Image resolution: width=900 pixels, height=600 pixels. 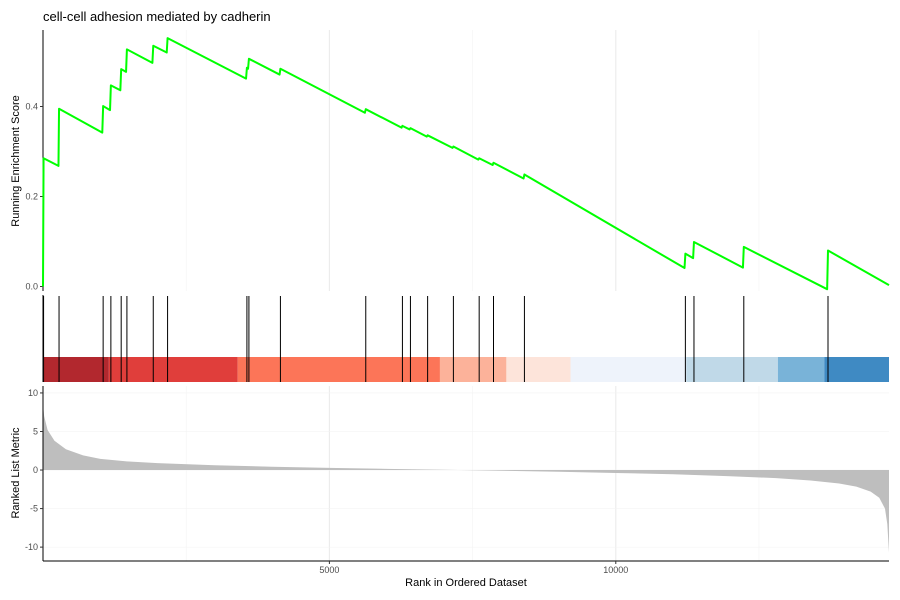 I want to click on x-axis-ticks: 5000 10000, so click(x=473, y=568).